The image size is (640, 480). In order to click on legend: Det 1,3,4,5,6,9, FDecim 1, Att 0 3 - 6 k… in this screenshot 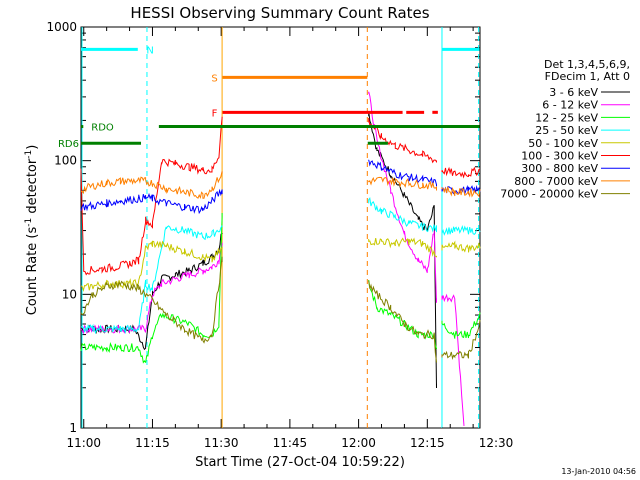, I will do `click(565, 129)`.